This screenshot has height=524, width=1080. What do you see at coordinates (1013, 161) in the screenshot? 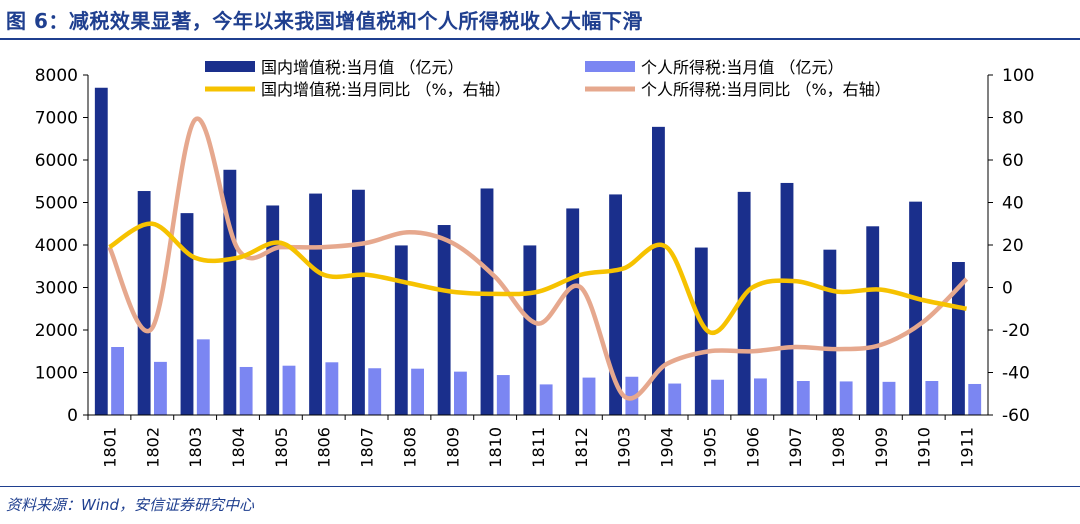
I see `right-tick-label: 60` at bounding box center [1013, 161].